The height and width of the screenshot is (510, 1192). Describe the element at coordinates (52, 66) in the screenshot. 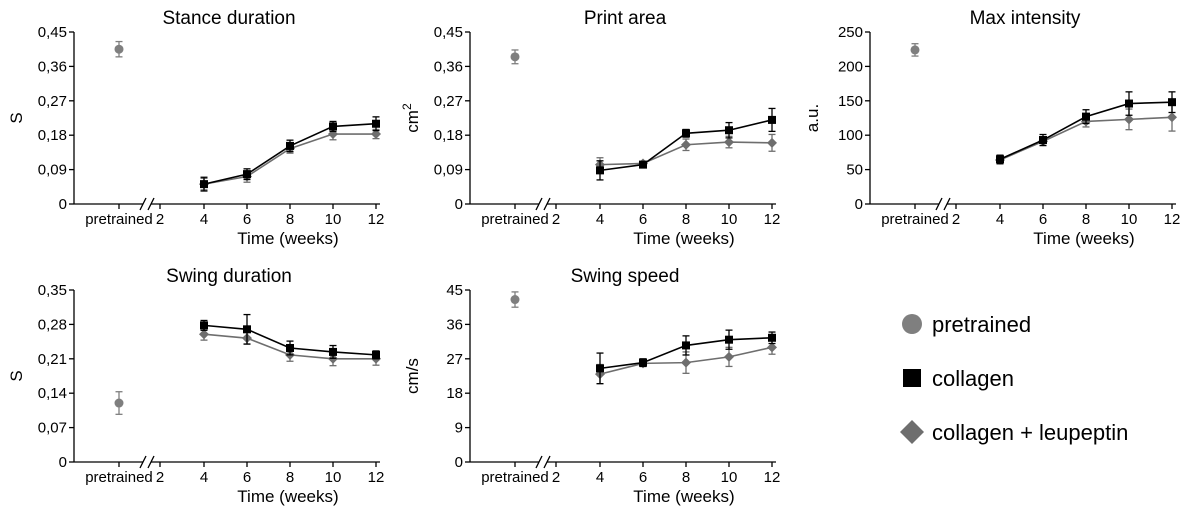

I see `y-tick-label: 0,36` at that location.